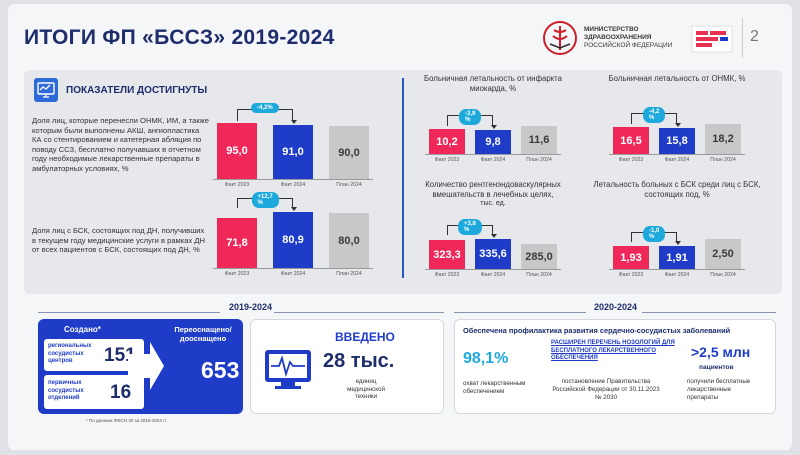  Describe the element at coordinates (628, 45) in the screenshot. I see `ministry-line-3: РОССИЙСКОЙ ФЕДЕРАЦИИ` at that location.